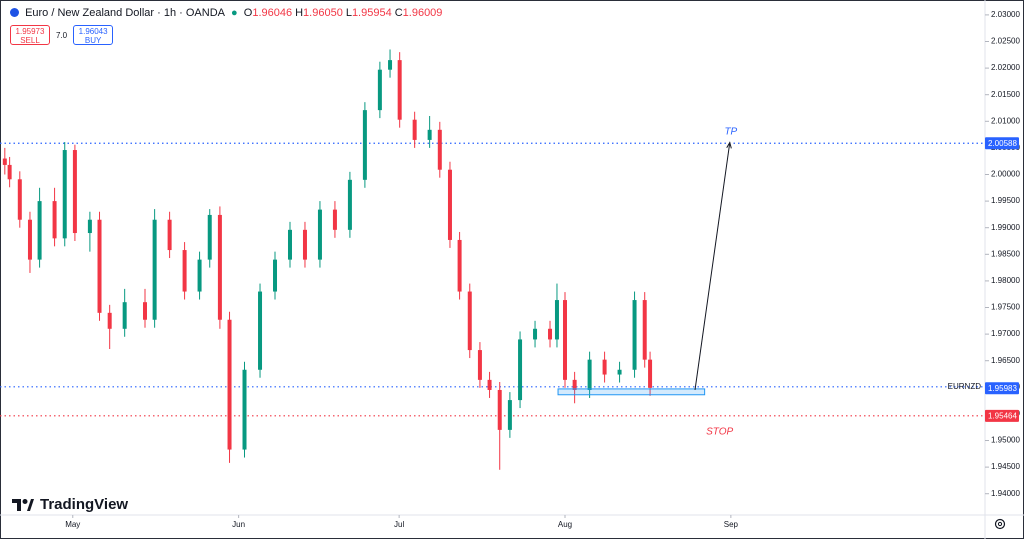  I want to click on ohlc-value: 1.96050, so click(323, 13).